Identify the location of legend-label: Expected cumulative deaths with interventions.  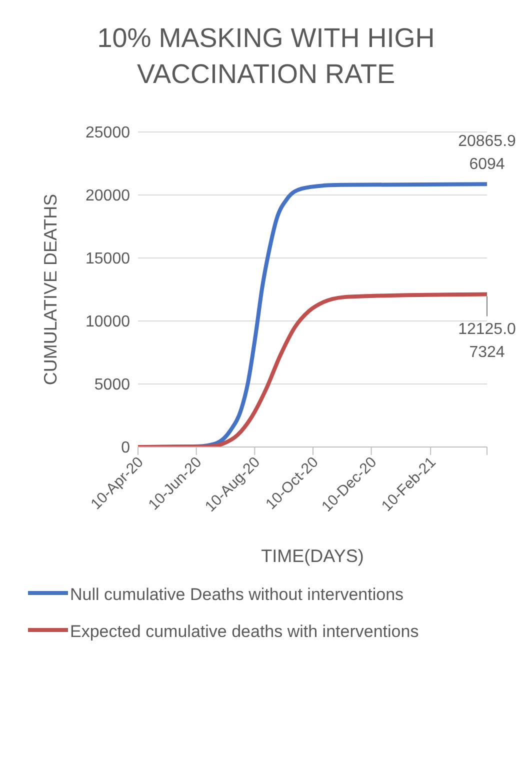
(244, 632).